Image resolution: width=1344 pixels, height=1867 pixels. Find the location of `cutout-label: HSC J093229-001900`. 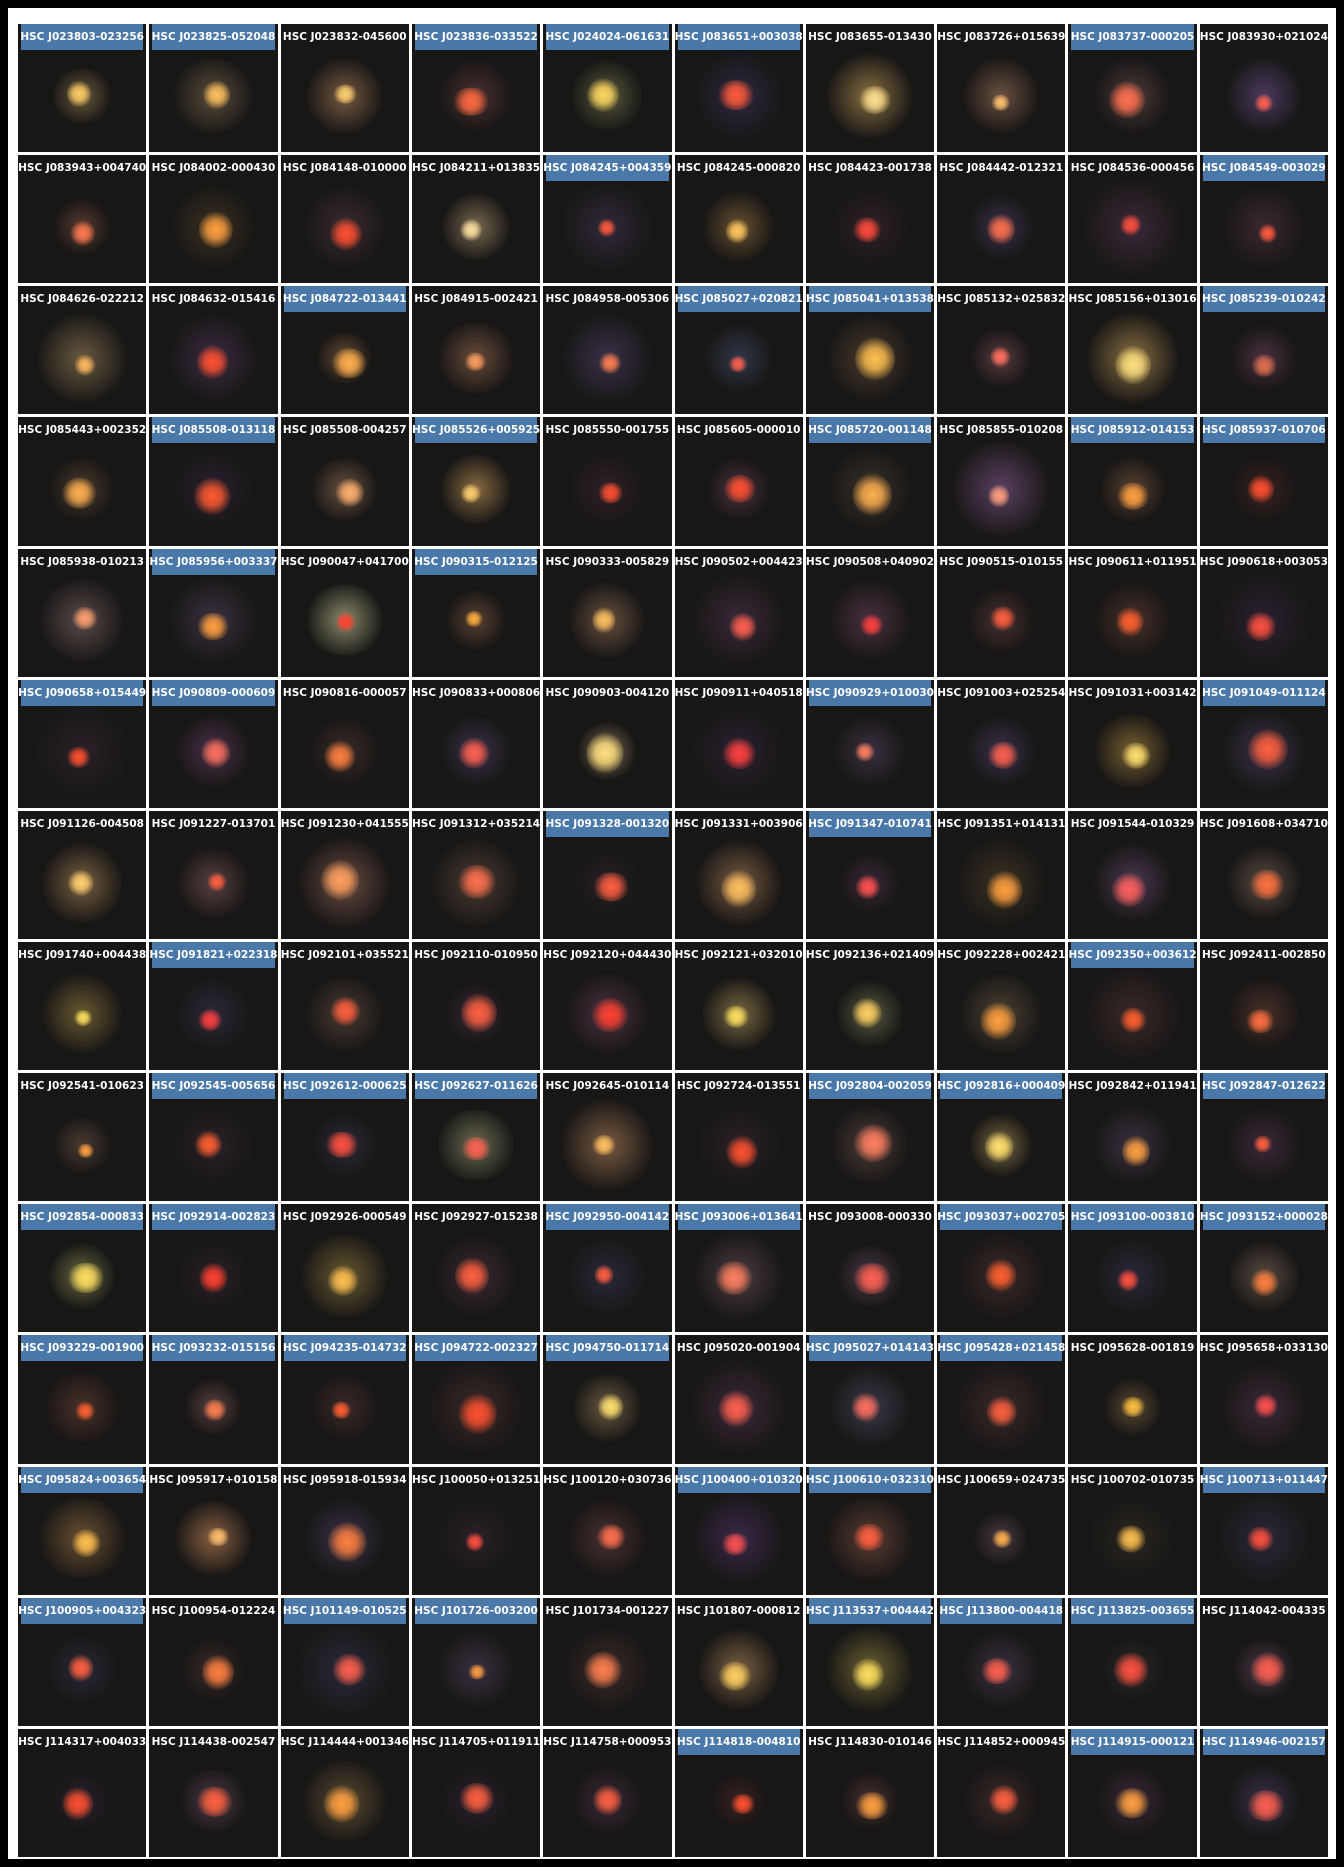

cutout-label: HSC J093229-001900 is located at coordinates (82, 1348).